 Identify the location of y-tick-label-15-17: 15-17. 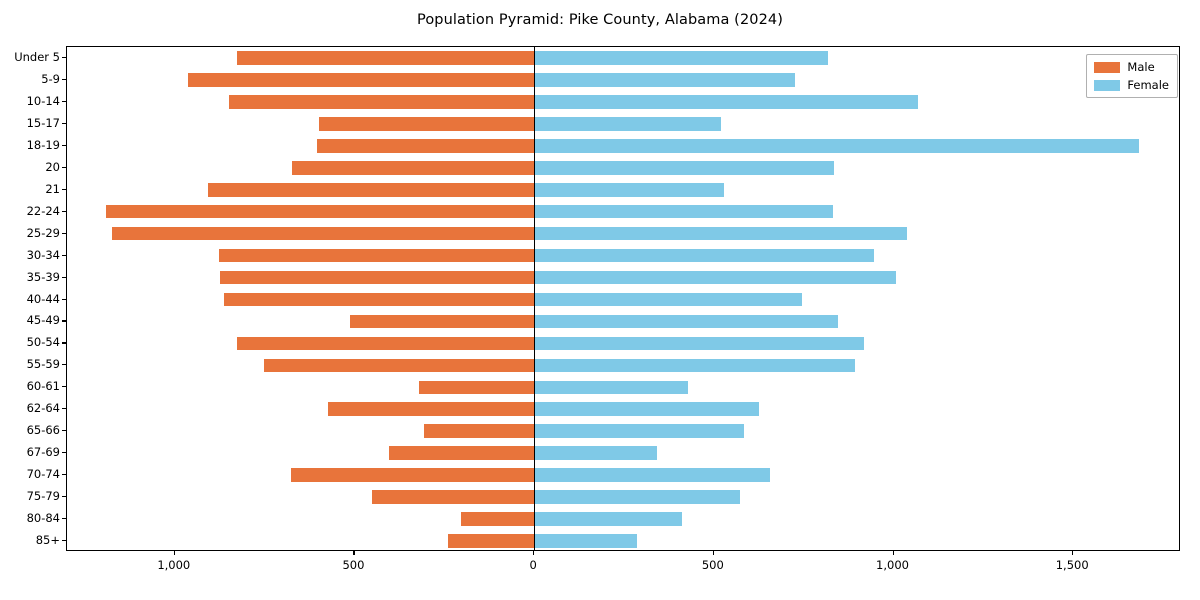
(43, 122).